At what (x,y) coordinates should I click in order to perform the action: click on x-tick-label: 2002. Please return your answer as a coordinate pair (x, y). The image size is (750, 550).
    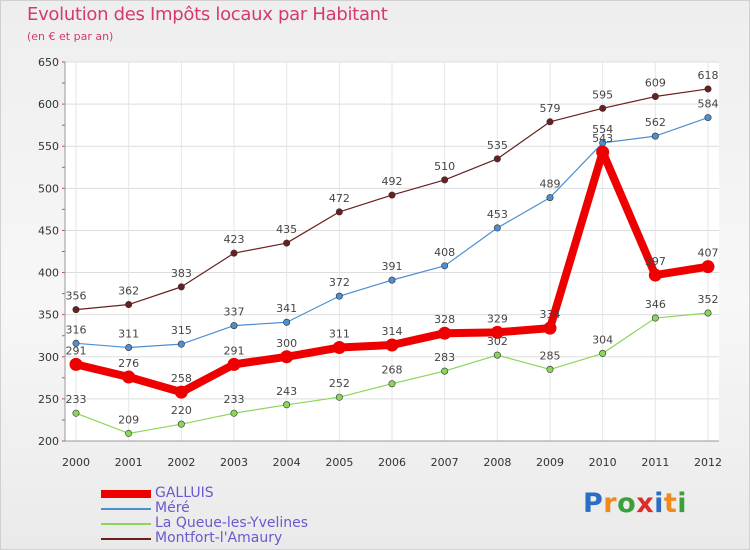
    Looking at the image, I should click on (181, 462).